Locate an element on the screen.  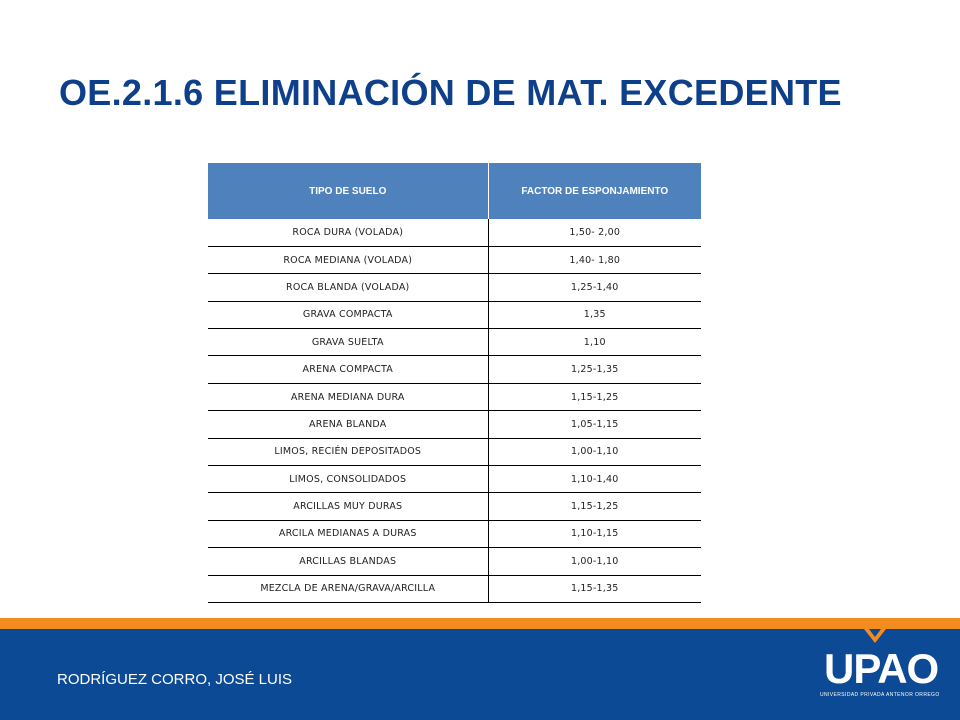
cell-swell-factor: 1,35 is located at coordinates (594, 315).